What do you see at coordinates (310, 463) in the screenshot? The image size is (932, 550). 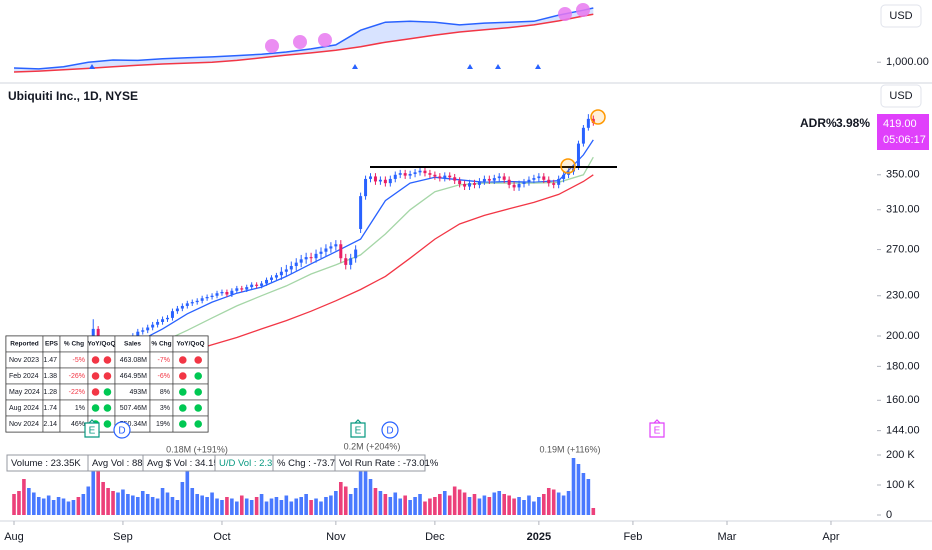 I see `stat: % Chg : -73.7%` at bounding box center [310, 463].